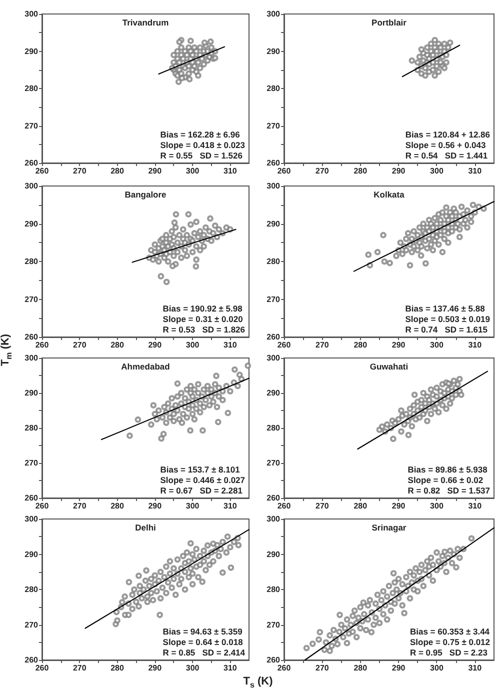  What do you see at coordinates (445, 145) in the screenshot?
I see `annotation: Slope = 0.56 + 0.043` at bounding box center [445, 145].